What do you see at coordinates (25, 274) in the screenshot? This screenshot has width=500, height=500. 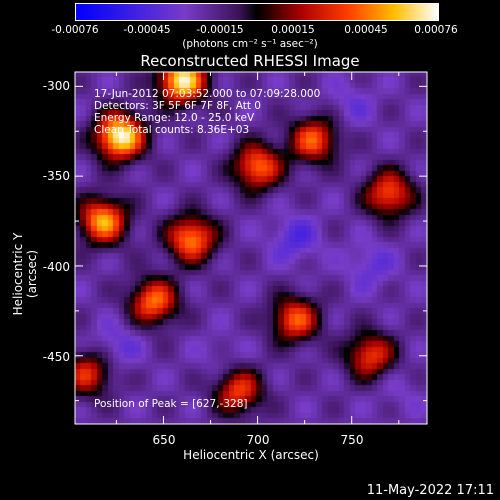 I see `y-axis-label: Heliocentric Y (arcsec)` at bounding box center [25, 274].